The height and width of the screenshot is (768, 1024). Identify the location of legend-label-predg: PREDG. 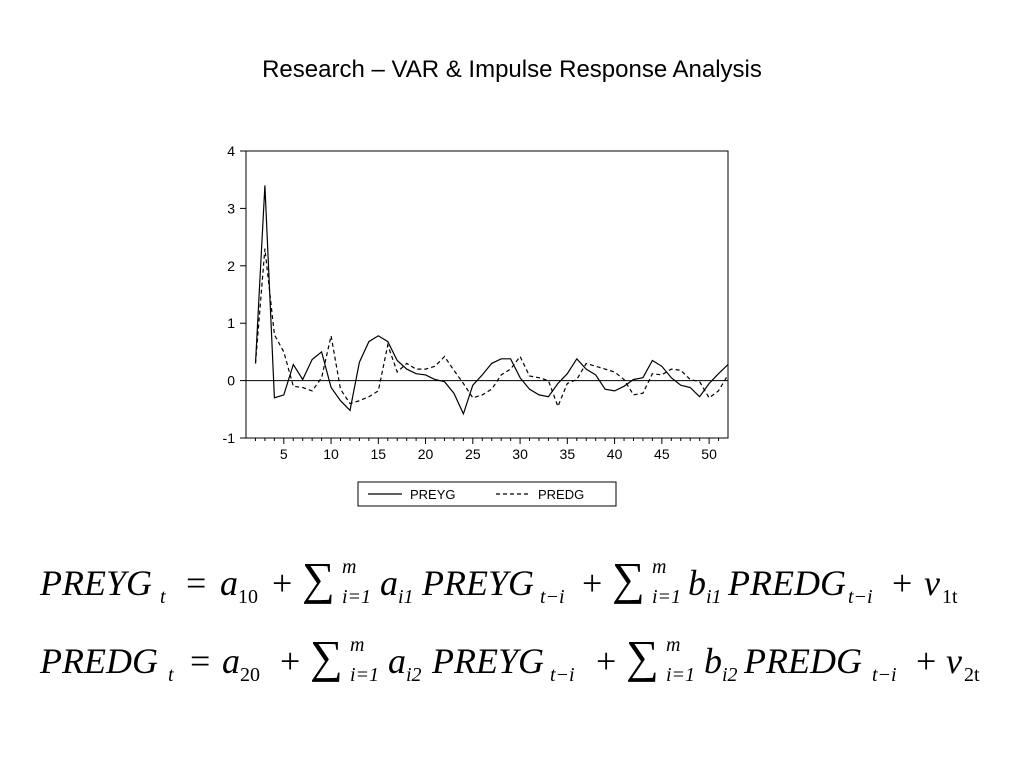
(561, 494).